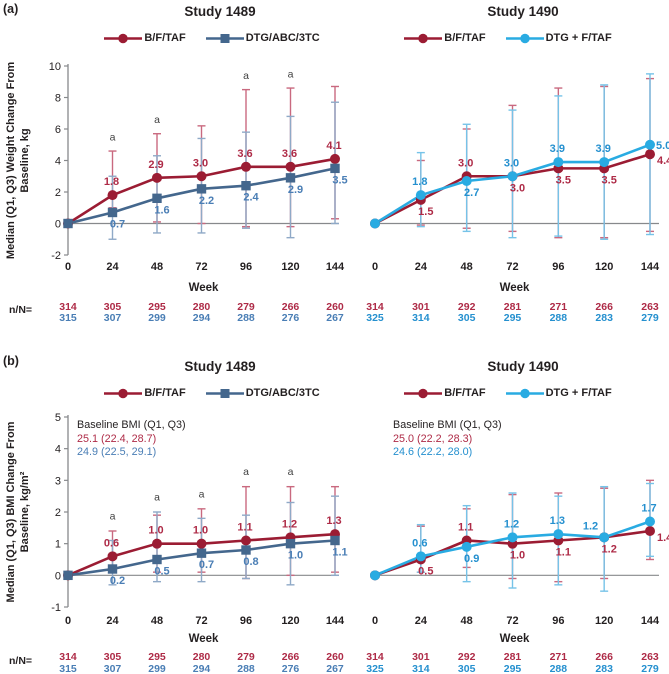  I want to click on point-label: 4.1, so click(333, 146).